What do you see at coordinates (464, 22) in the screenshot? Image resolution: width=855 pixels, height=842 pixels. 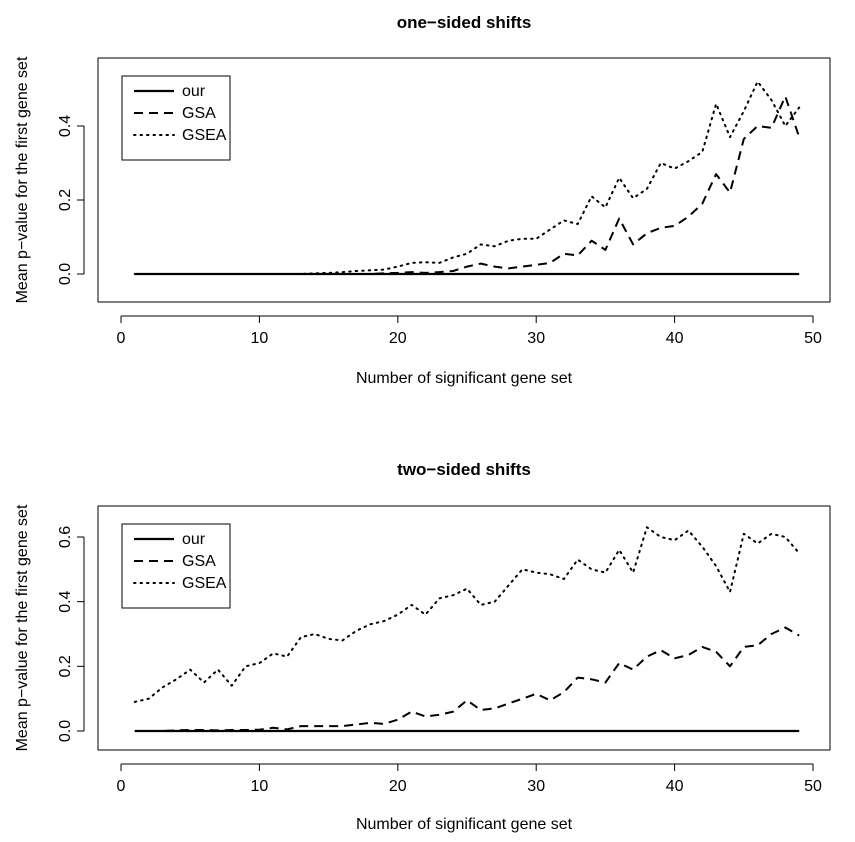 I see `chart-title: one−sided shifts` at bounding box center [464, 22].